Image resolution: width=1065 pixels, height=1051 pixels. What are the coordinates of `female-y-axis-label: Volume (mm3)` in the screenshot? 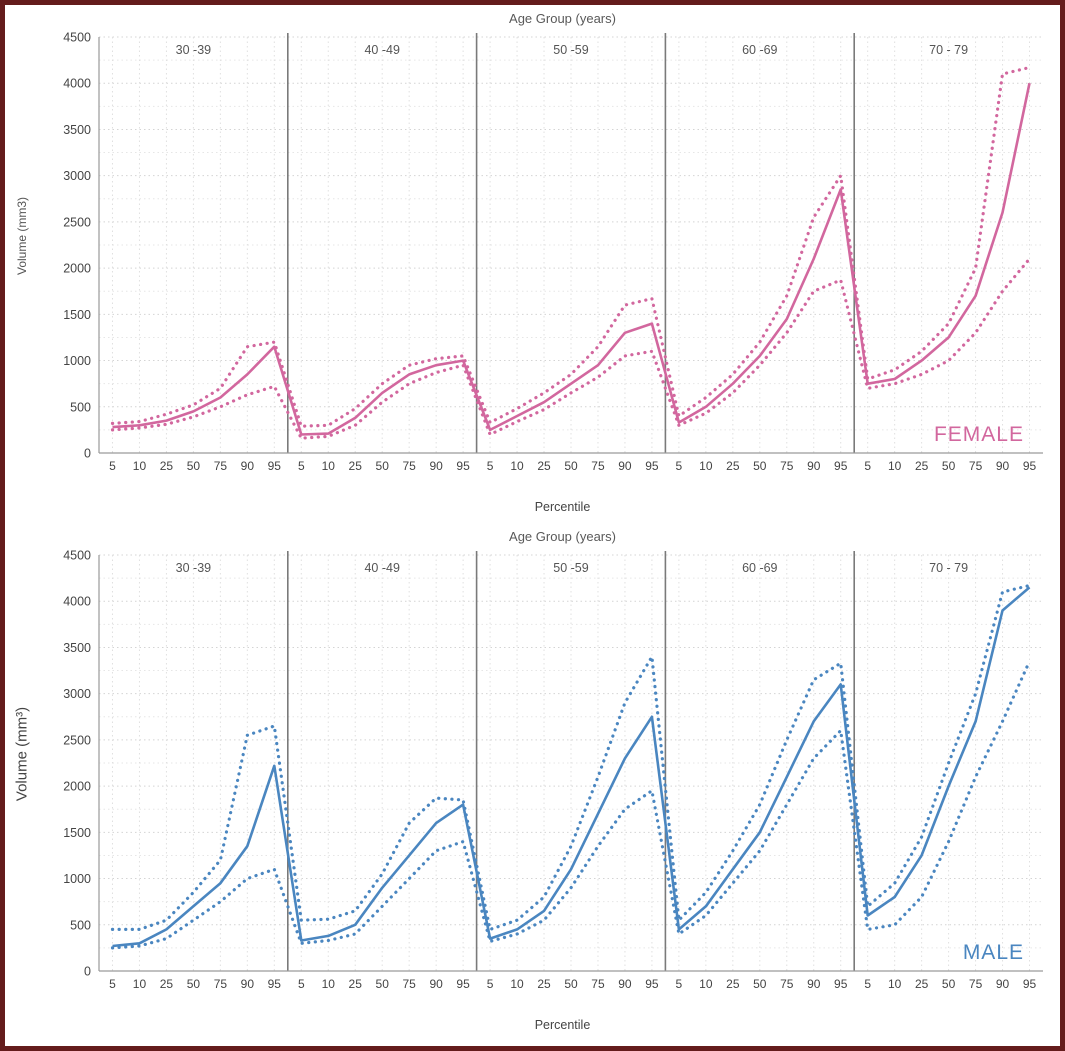 It's located at (22, 235).